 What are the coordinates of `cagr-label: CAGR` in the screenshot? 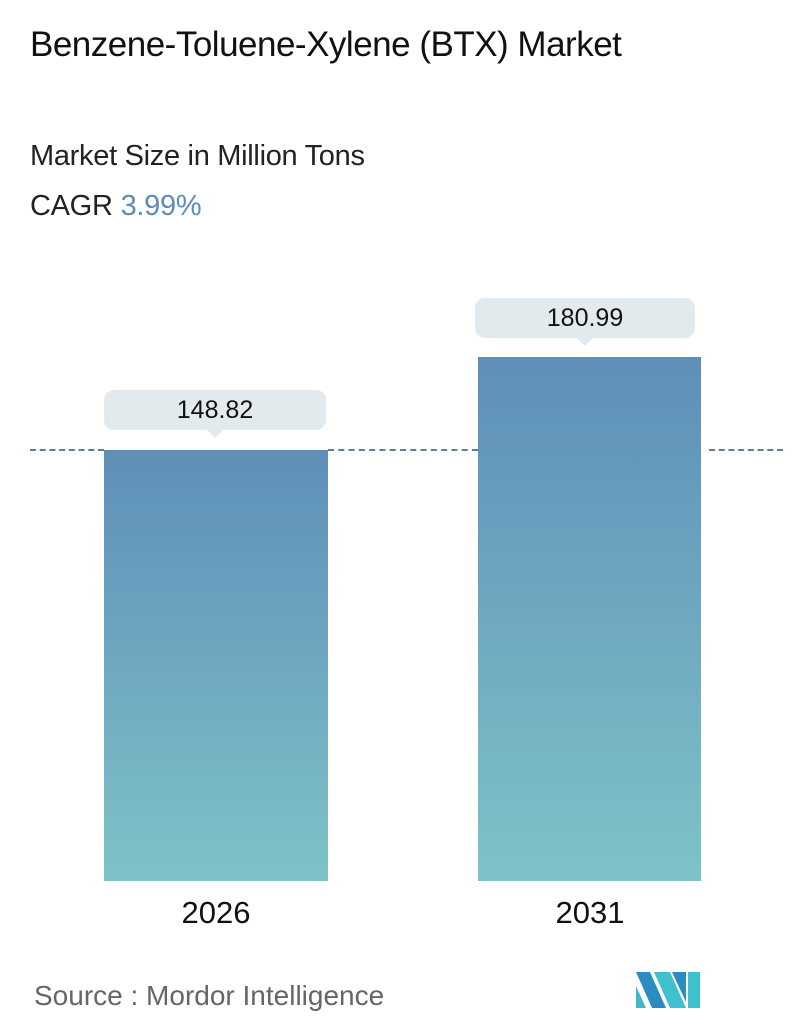 It's located at (71, 206).